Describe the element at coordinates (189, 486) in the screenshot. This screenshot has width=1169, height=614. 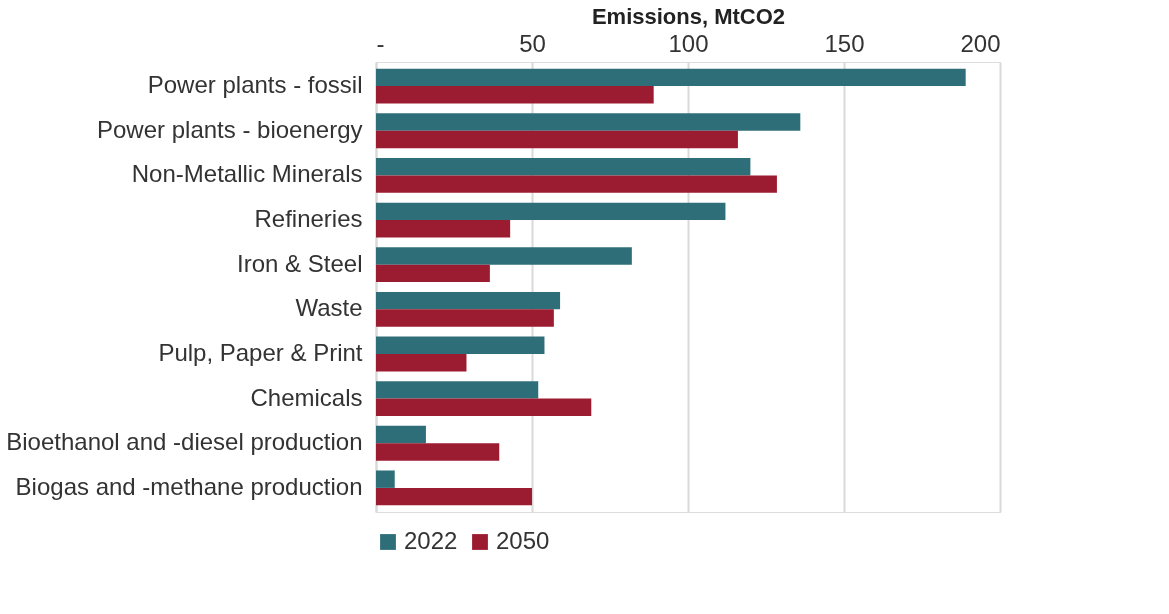
I see `y-tick-label: Biogas and -methane production` at that location.